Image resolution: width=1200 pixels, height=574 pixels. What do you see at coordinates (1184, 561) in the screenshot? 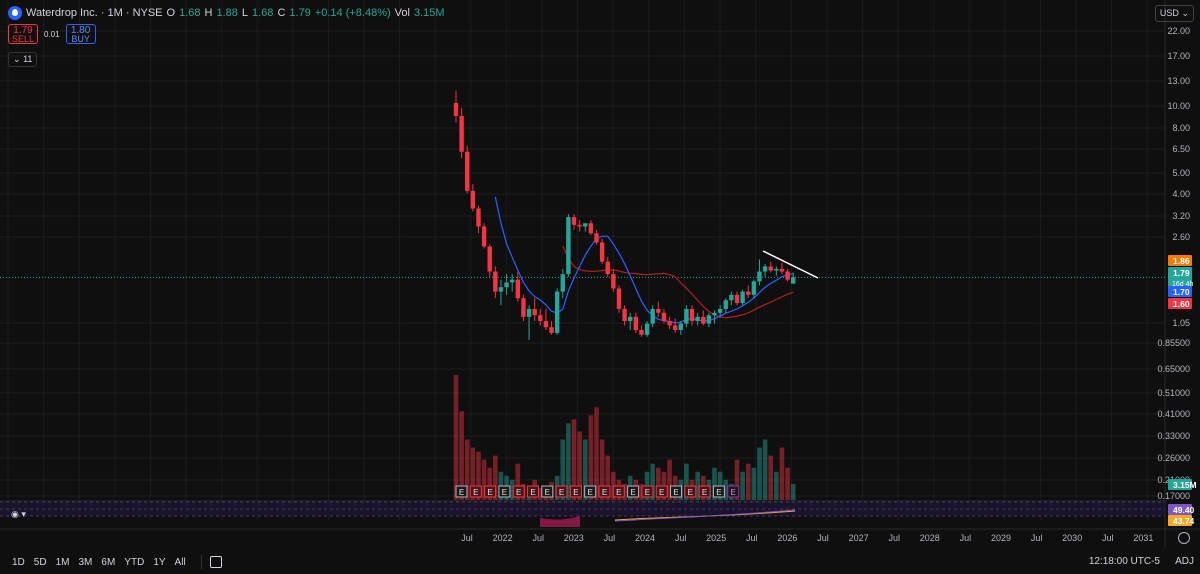
I see `adj-toggle: ADJ` at bounding box center [1184, 561].